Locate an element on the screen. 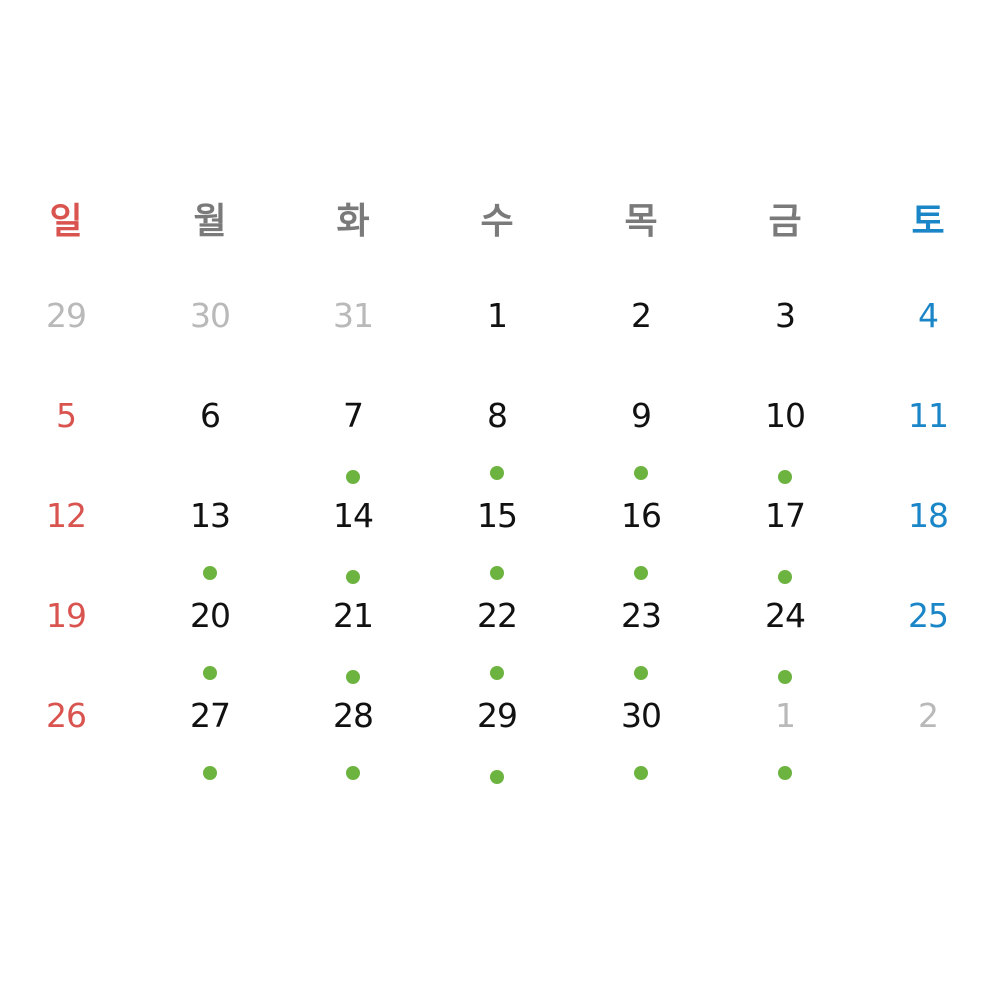 This screenshot has height=1000, width=1000. calendar-day-cell: 18 is located at coordinates (928, 530).